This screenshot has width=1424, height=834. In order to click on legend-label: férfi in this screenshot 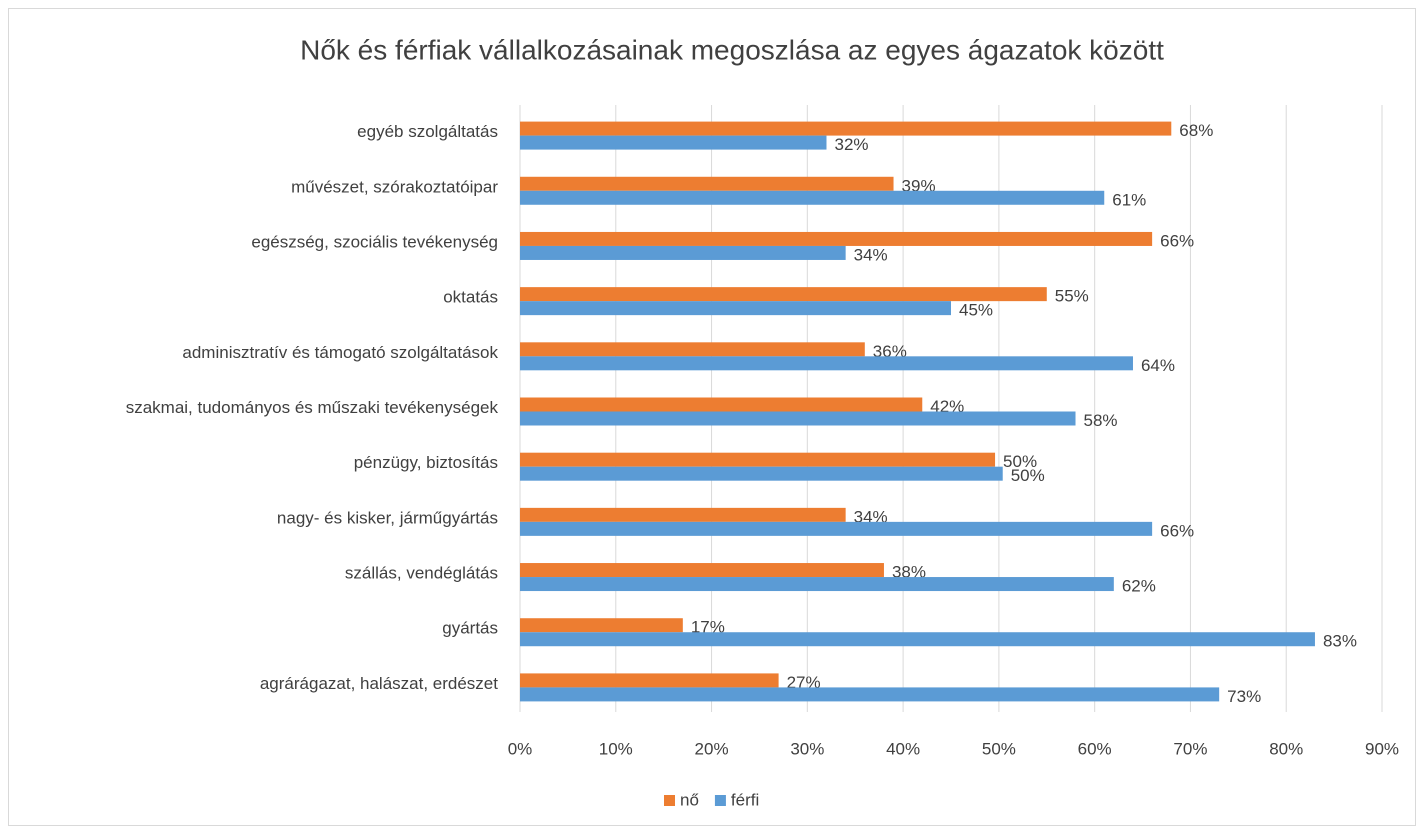, I will do `click(745, 799)`.